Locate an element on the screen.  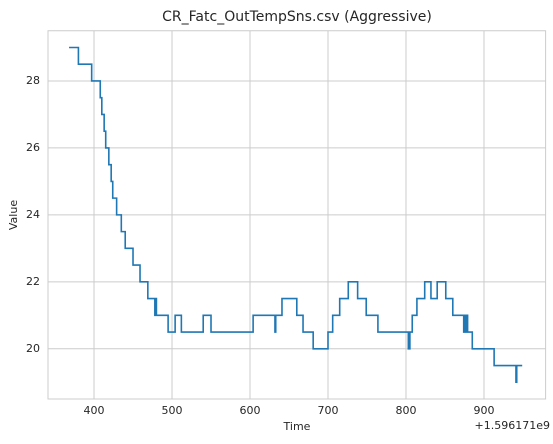
y-axis-label: Value is located at coordinates (13, 215).